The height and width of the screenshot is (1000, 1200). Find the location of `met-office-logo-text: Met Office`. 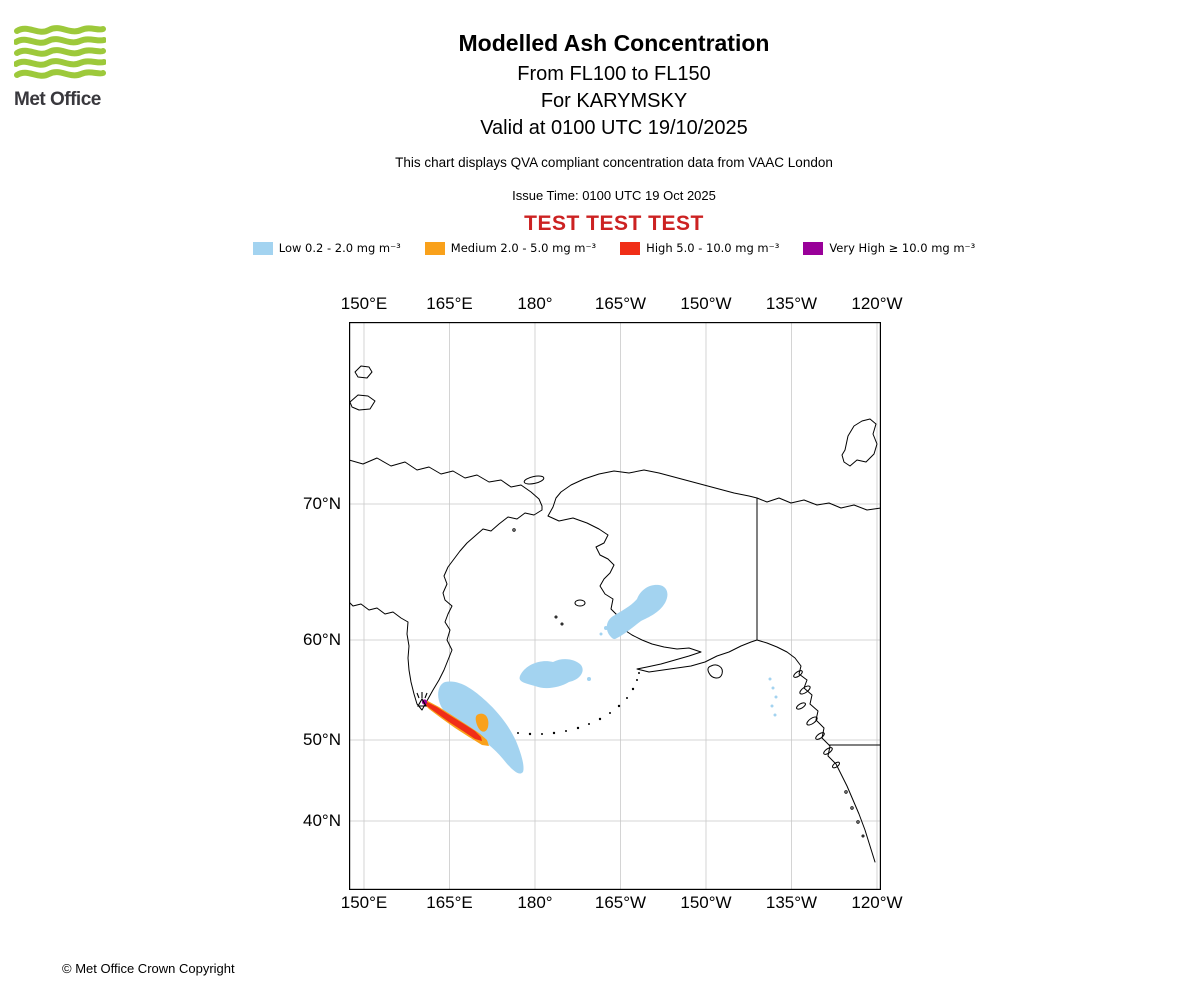

met-office-logo-text: Met Office is located at coordinates (57, 99).